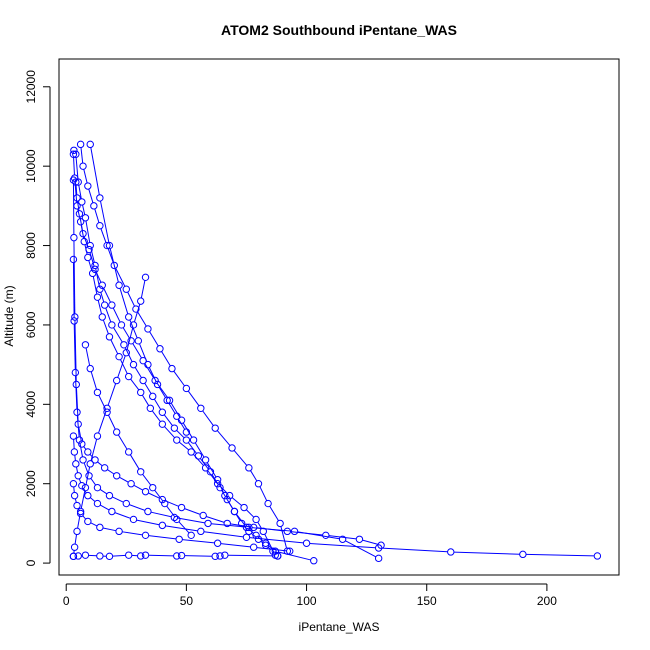 Image resolution: width=650 pixels, height=650 pixels. I want to click on x-axis-label: iPentane_WAS, so click(339, 627).